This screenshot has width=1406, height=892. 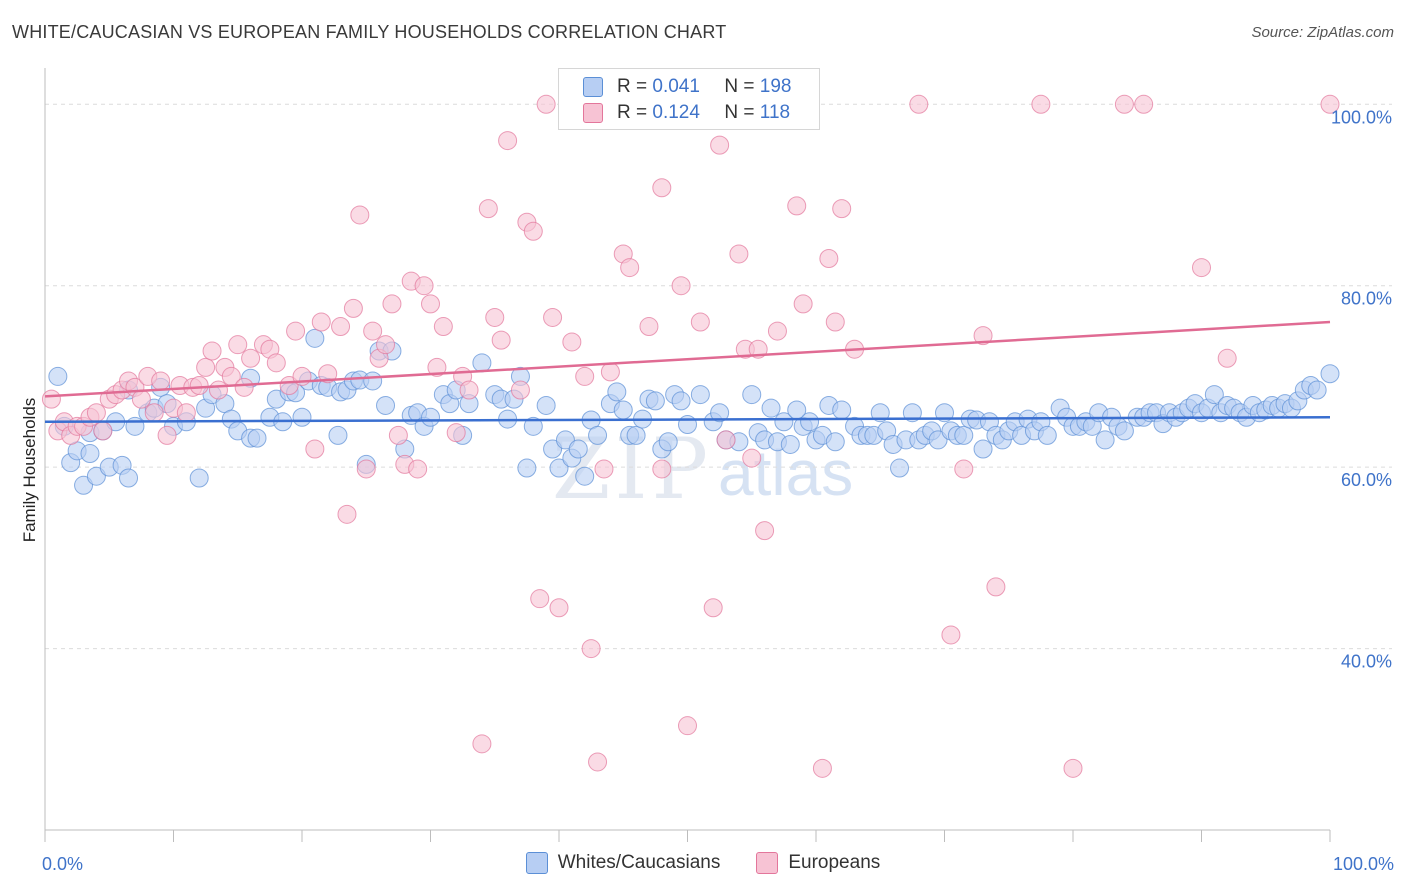 I want to click on x-tick-label-start: 0.0%, so click(x=62, y=864).